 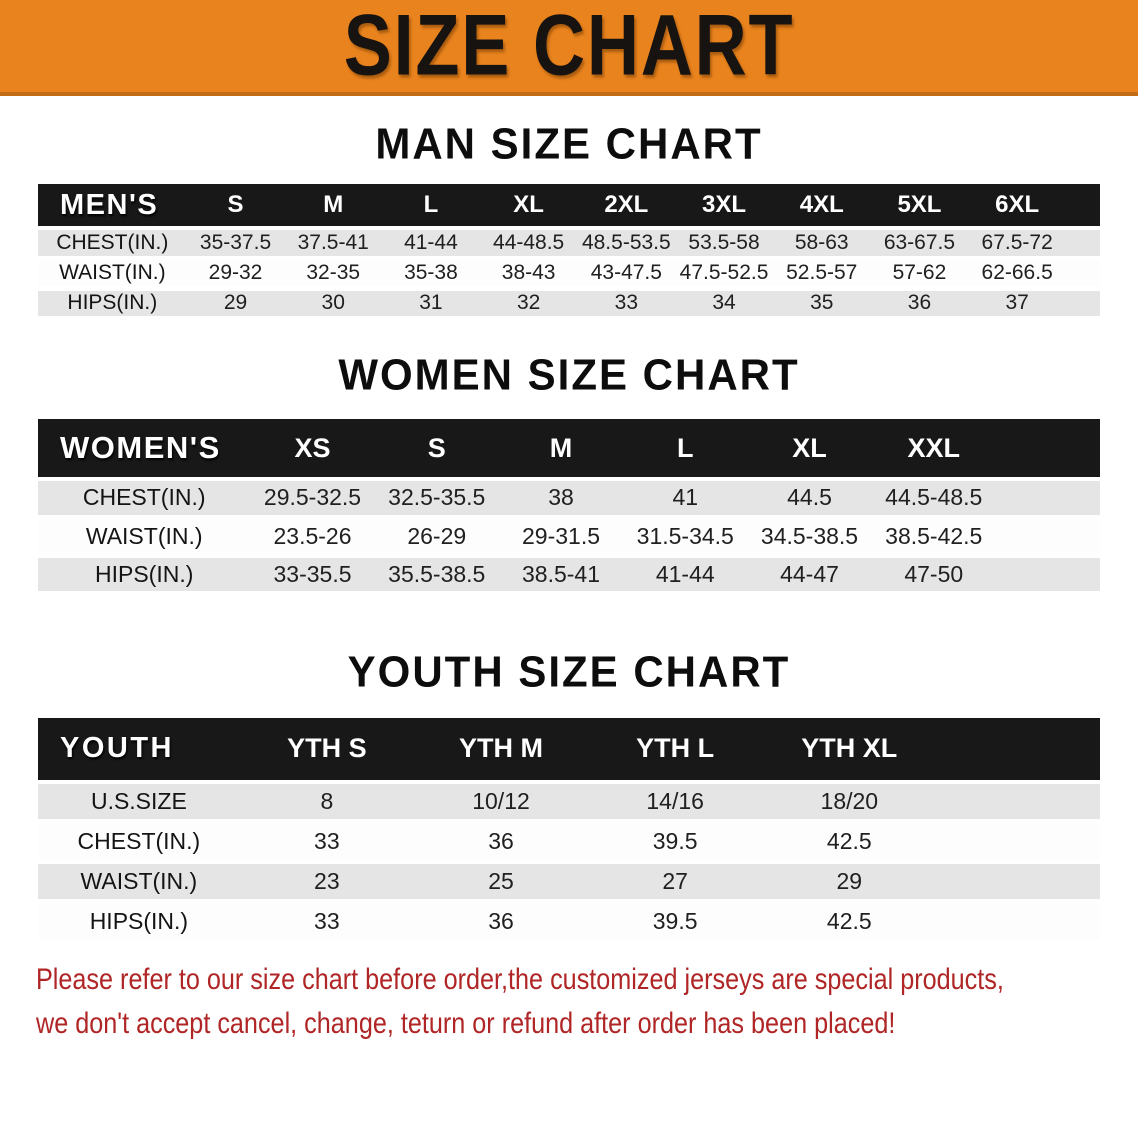 What do you see at coordinates (809, 499) in the screenshot?
I see `size-value-cell: 44.5` at bounding box center [809, 499].